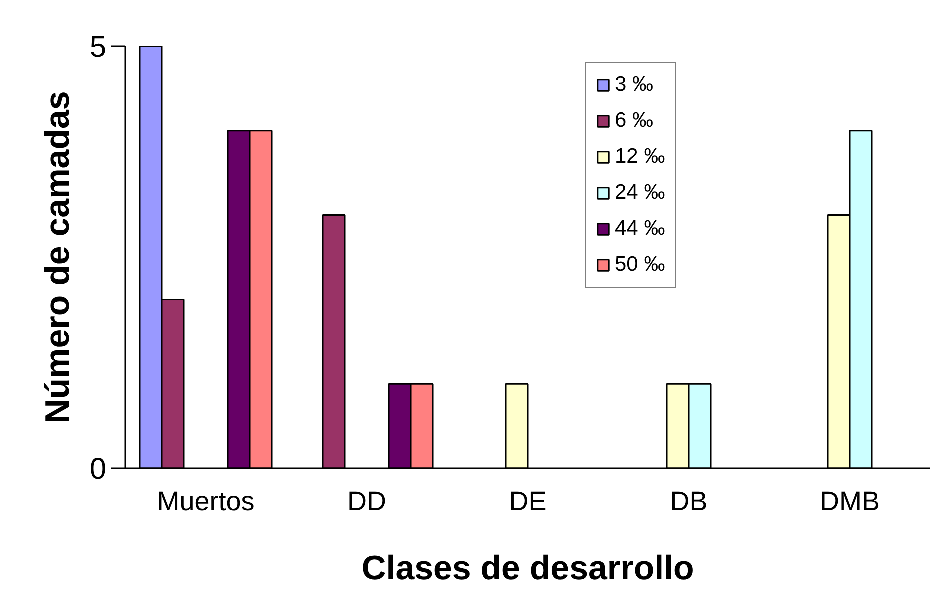 The image size is (930, 610). What do you see at coordinates (634, 121) in the screenshot?
I see `legend-label: 6 ‰` at bounding box center [634, 121].